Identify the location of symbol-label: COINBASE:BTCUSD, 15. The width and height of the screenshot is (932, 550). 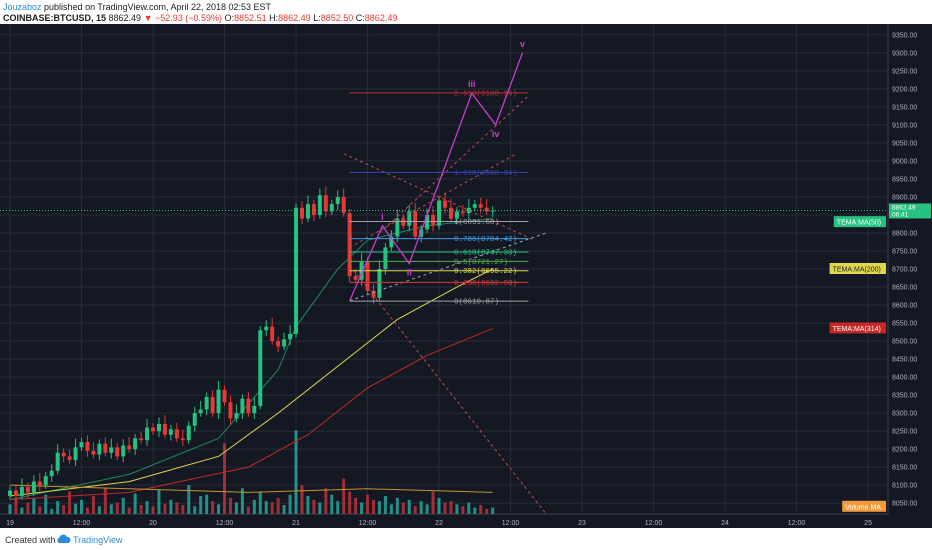
(55, 18).